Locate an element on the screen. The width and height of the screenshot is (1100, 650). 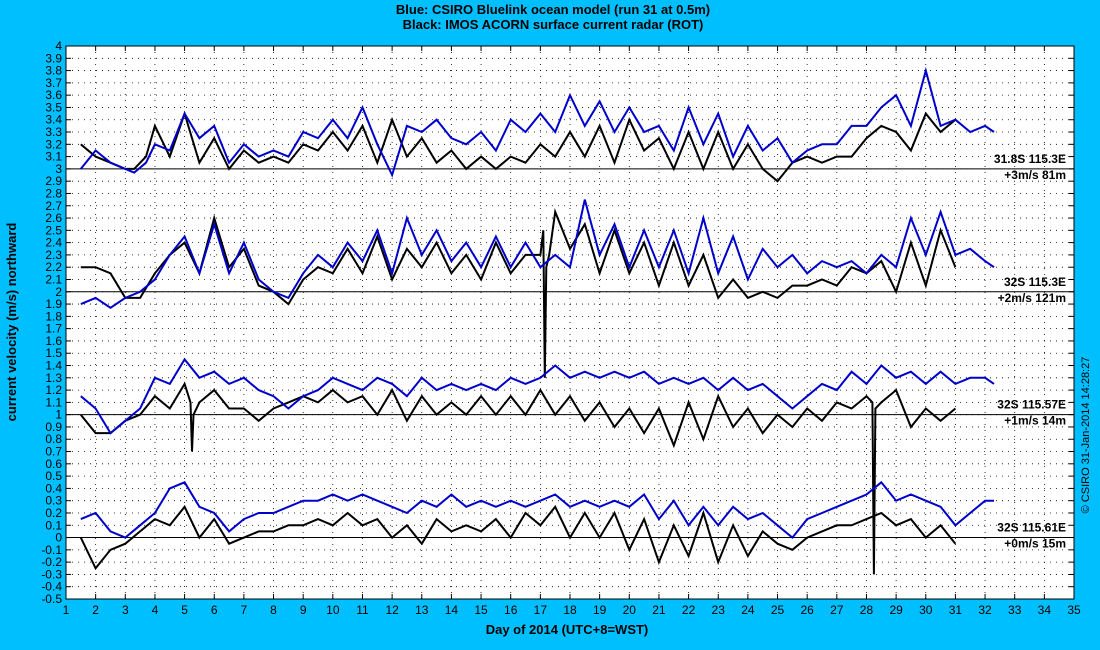
station-offset-label: +3m/s 81m is located at coordinates (1035, 175).